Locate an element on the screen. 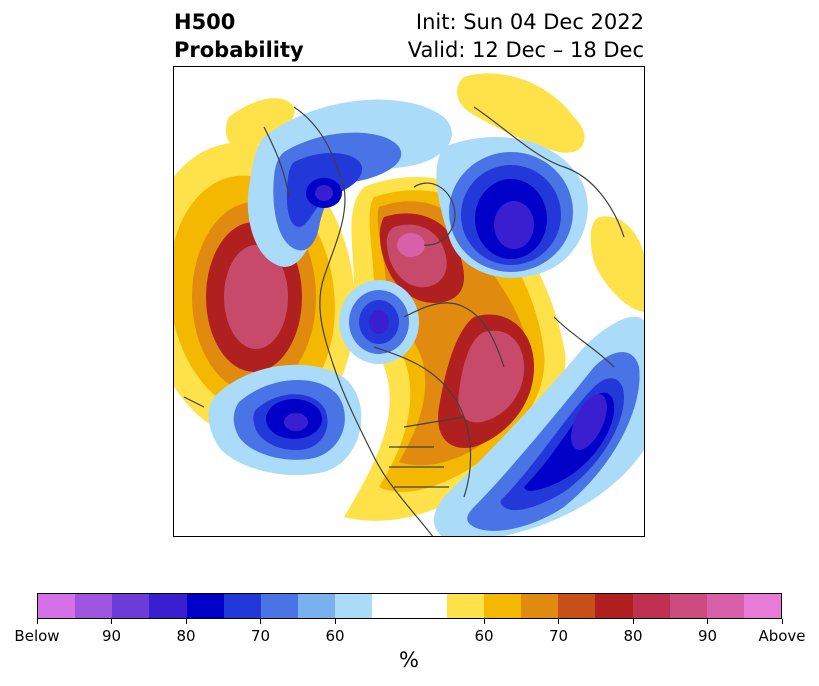 The width and height of the screenshot is (819, 686). west-coast-below-anomaly is located at coordinates (285, 420).